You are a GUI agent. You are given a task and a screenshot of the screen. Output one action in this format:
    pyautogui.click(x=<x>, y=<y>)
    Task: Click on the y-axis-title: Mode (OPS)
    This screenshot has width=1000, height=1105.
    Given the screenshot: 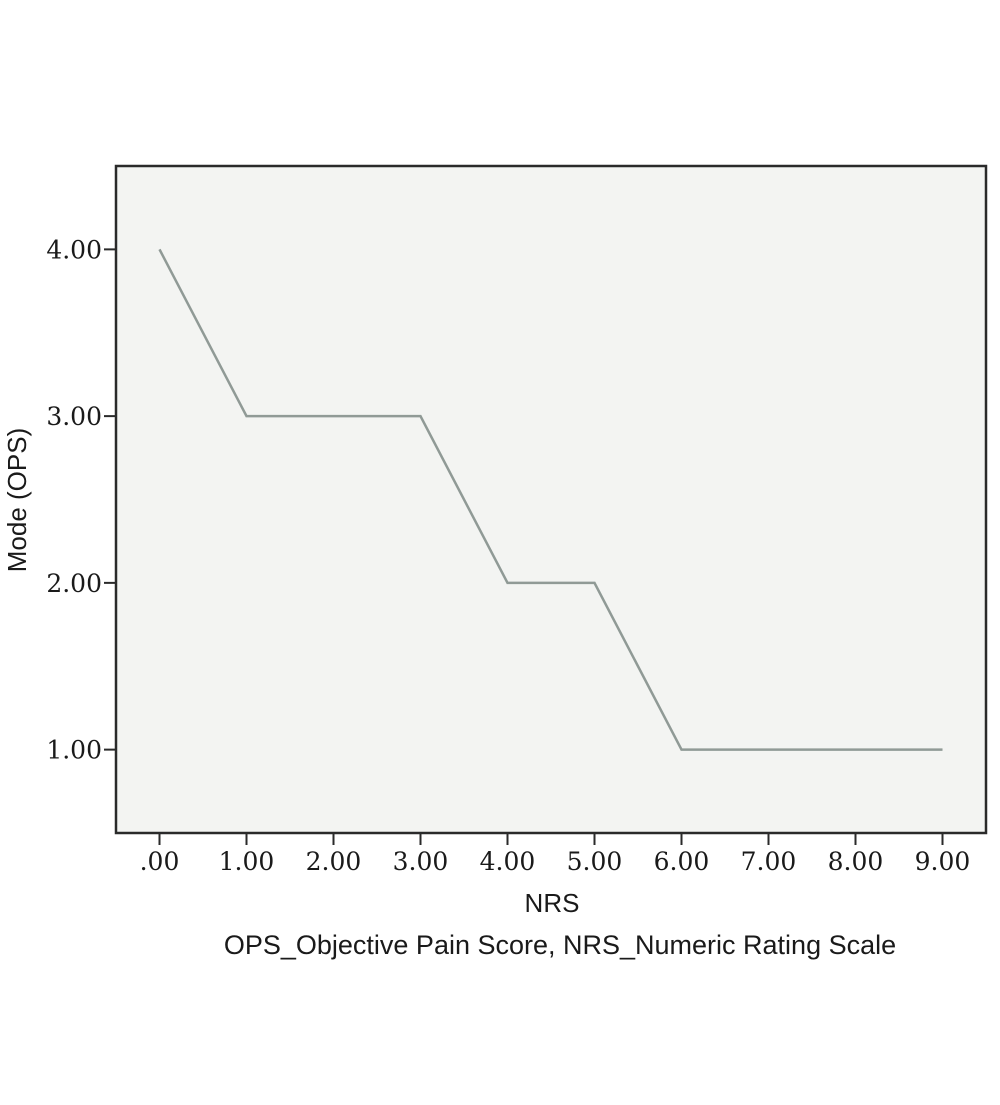 What is the action you would take?
    pyautogui.click(x=17, y=500)
    